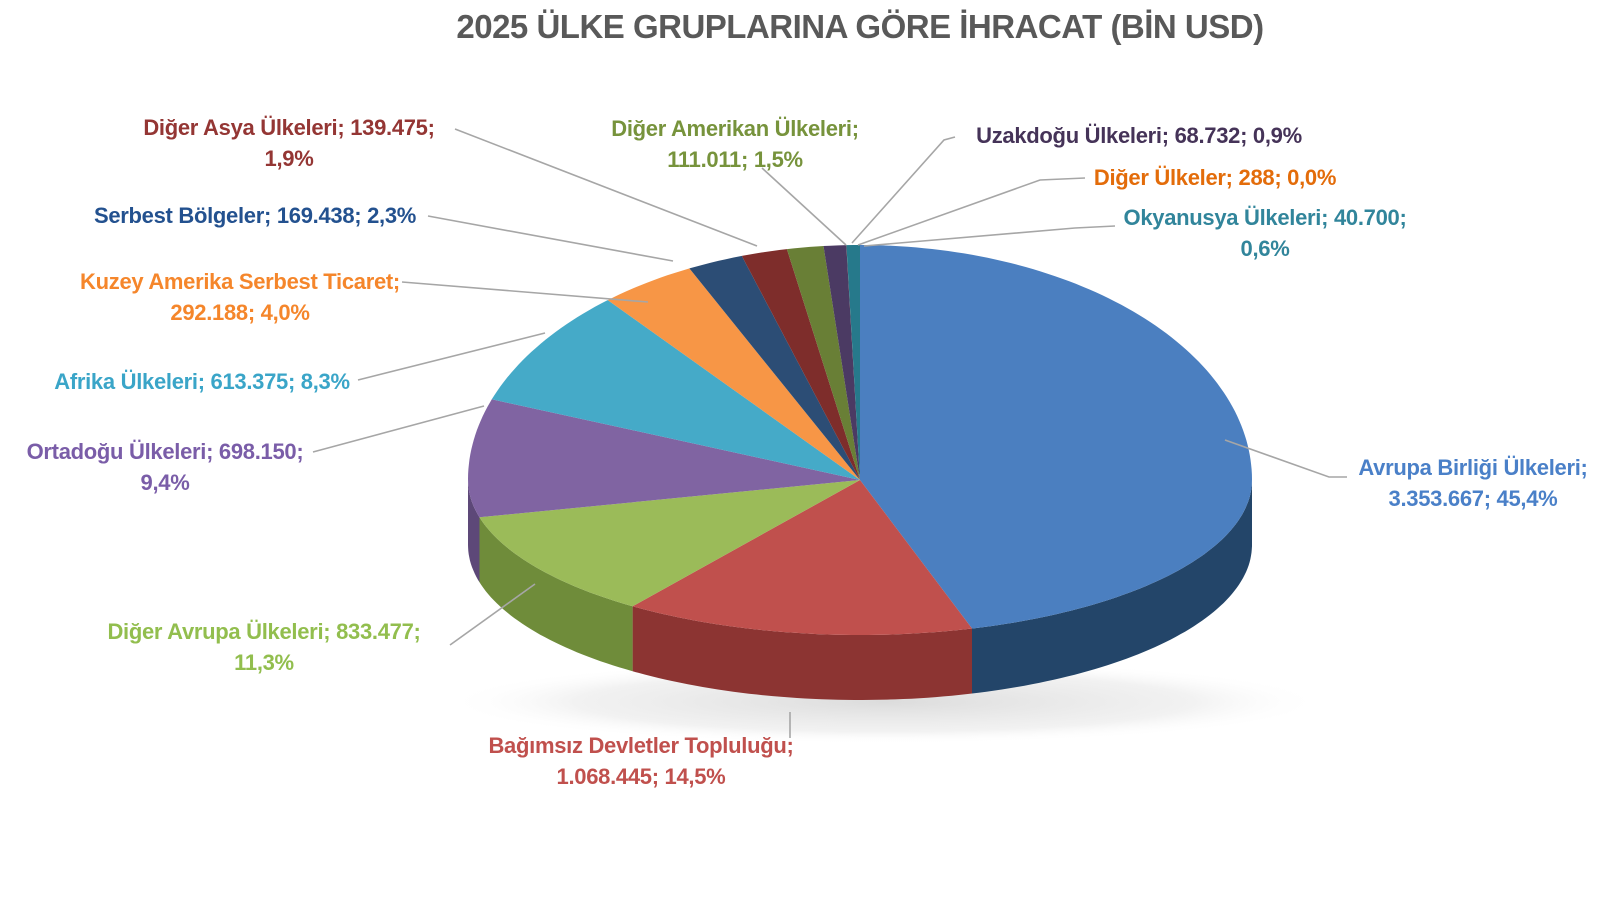 The image size is (1600, 900). I want to click on pie-slice-kuzey-amerika-serbest-ticaret, so click(733, 374).